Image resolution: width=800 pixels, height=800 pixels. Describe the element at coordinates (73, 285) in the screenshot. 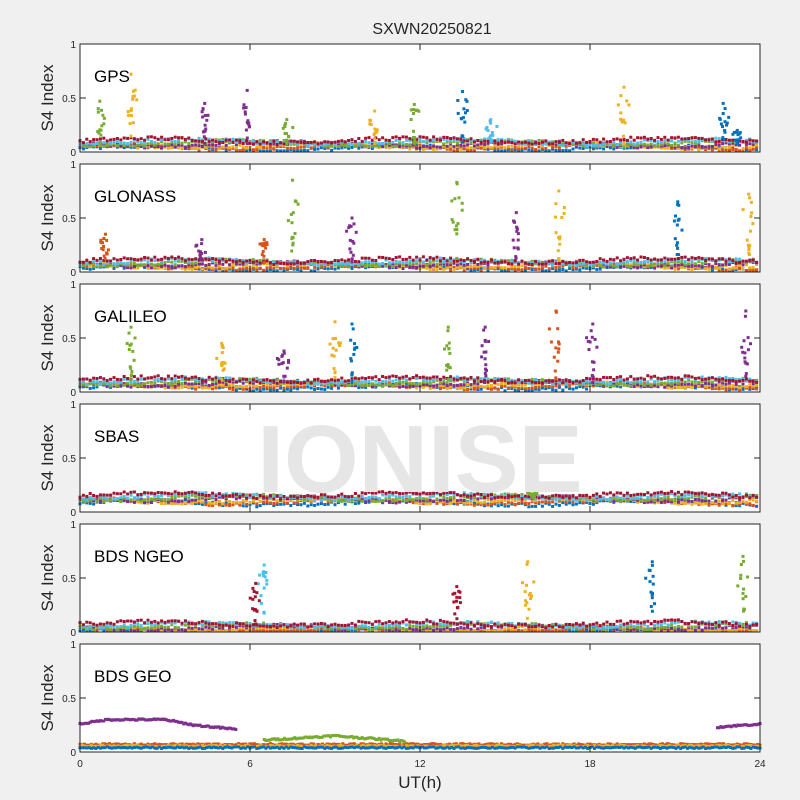

I see `y-tick-label: 1` at that location.